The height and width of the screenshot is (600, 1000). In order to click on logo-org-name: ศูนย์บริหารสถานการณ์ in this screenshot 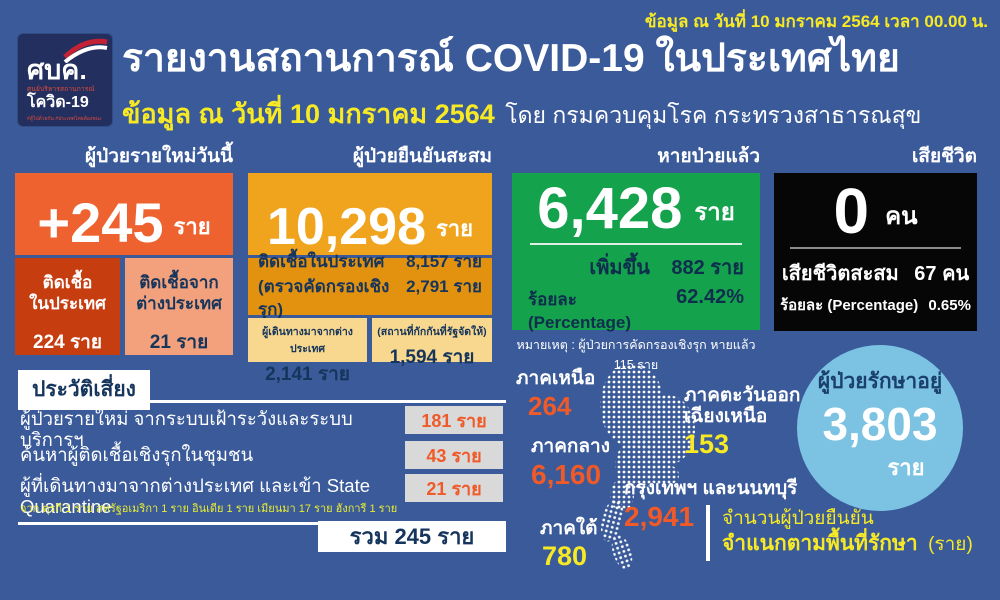, I will do `click(61, 90)`.